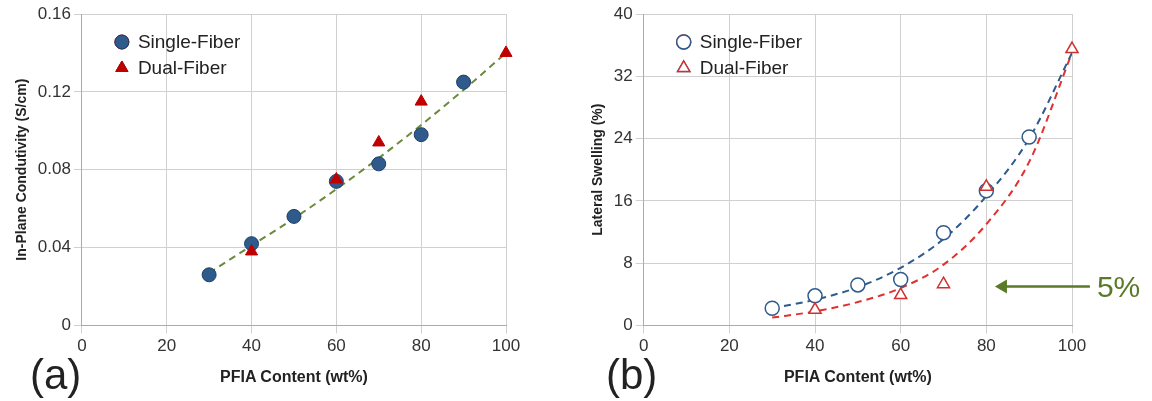 The image size is (1152, 401). What do you see at coordinates (628, 262) in the screenshot?
I see `y-tick-label: 8` at bounding box center [628, 262].